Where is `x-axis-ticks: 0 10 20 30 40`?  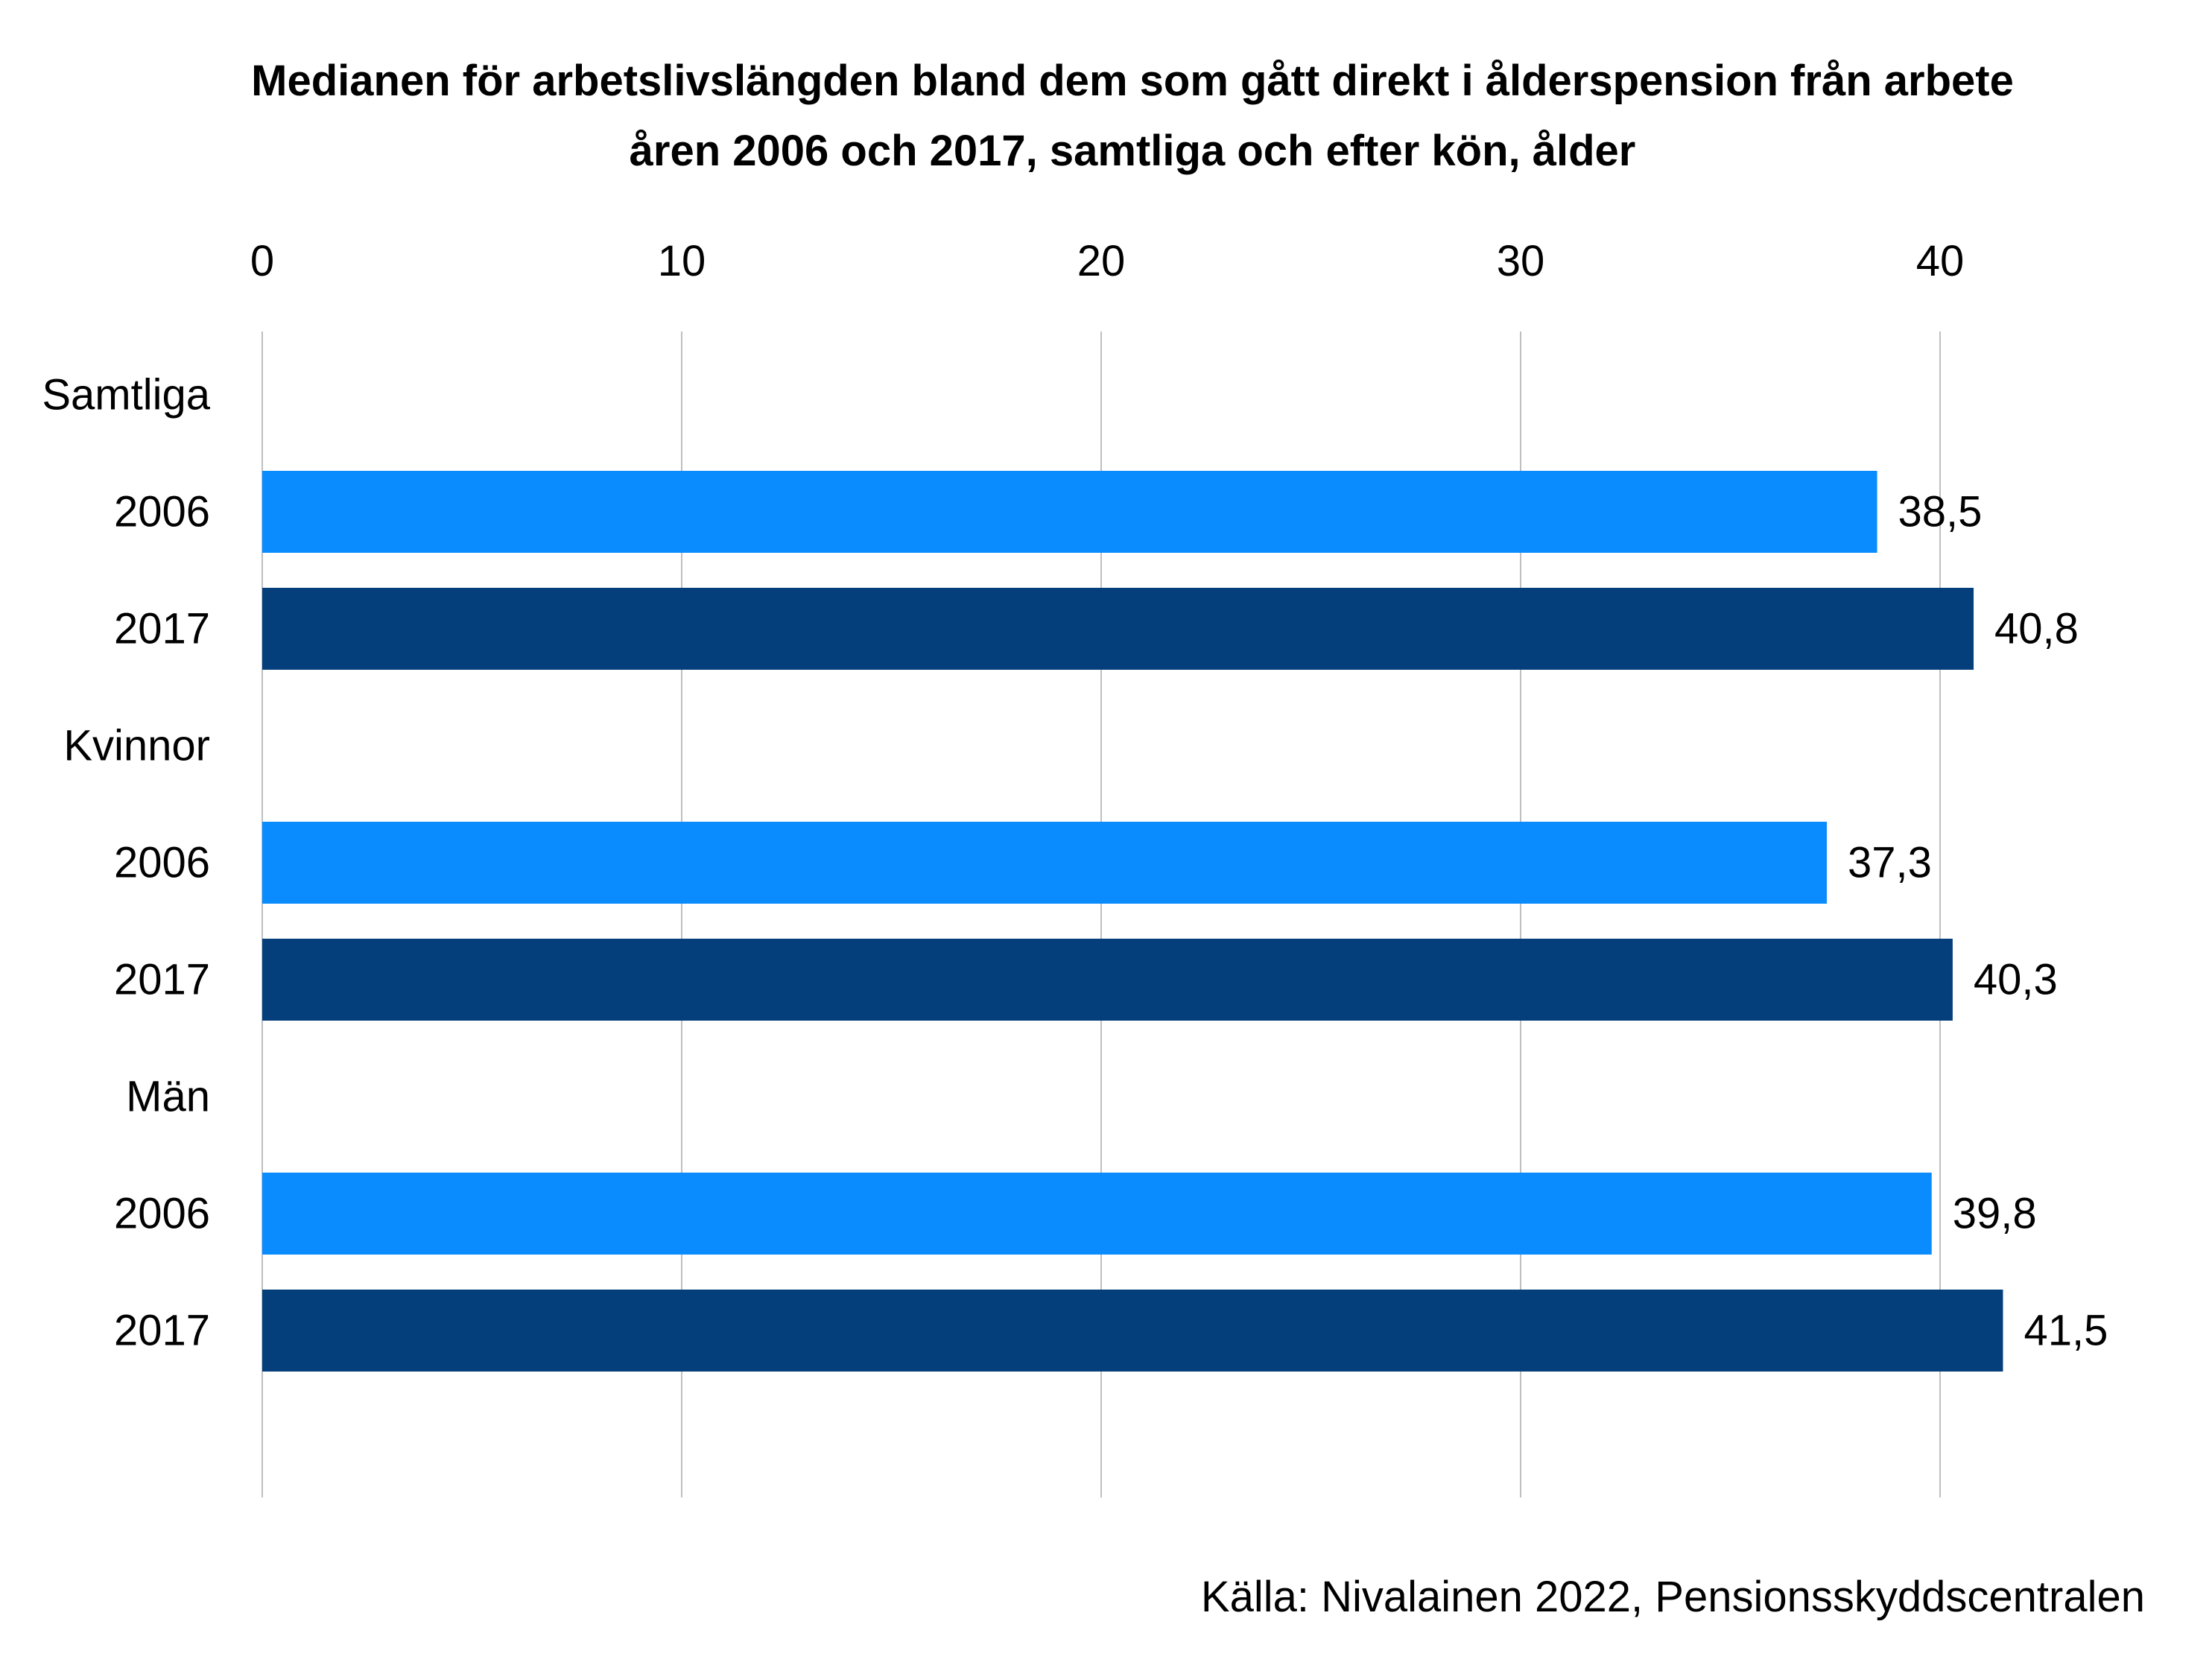
x-axis-ticks: 0 10 20 30 40 is located at coordinates (1107, 261).